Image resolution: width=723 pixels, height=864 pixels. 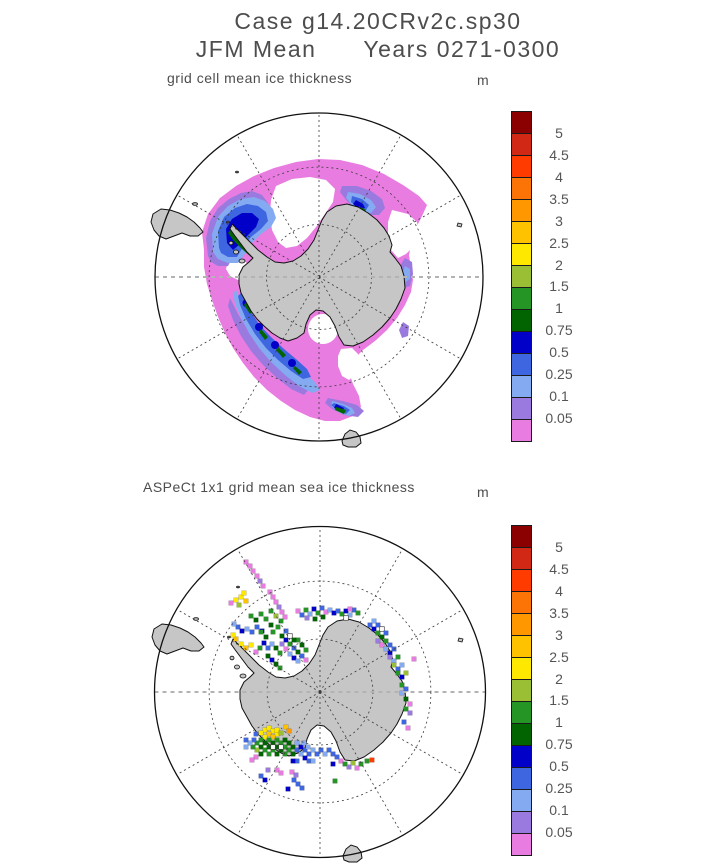 I want to click on colorbar-tick-label: 1.5, so click(x=559, y=286).